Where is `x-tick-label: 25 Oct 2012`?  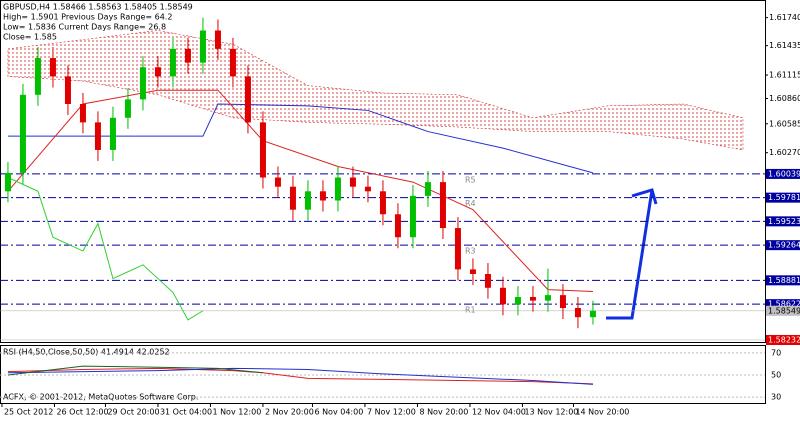
x-tick-label: 25 Oct 2012 is located at coordinates (28, 412).